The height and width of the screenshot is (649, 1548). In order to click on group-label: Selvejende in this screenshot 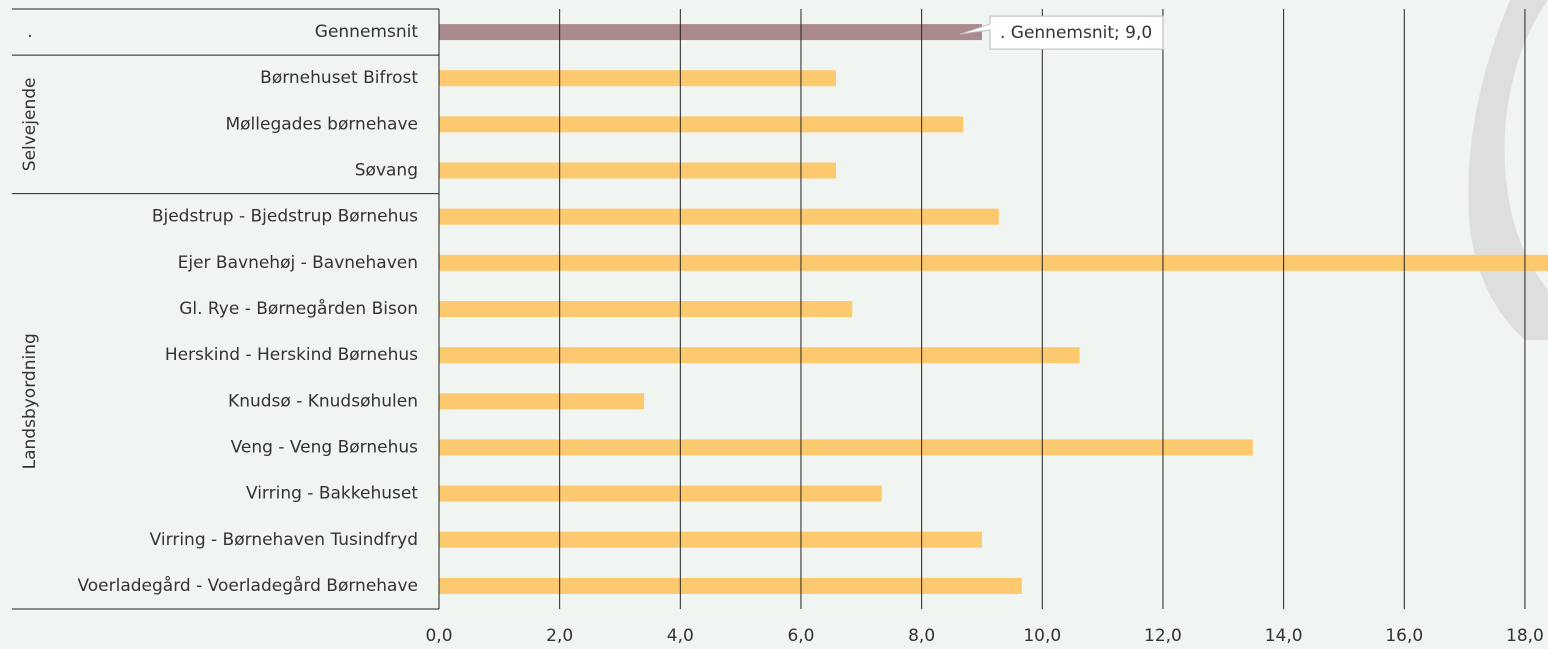, I will do `click(30, 125)`.